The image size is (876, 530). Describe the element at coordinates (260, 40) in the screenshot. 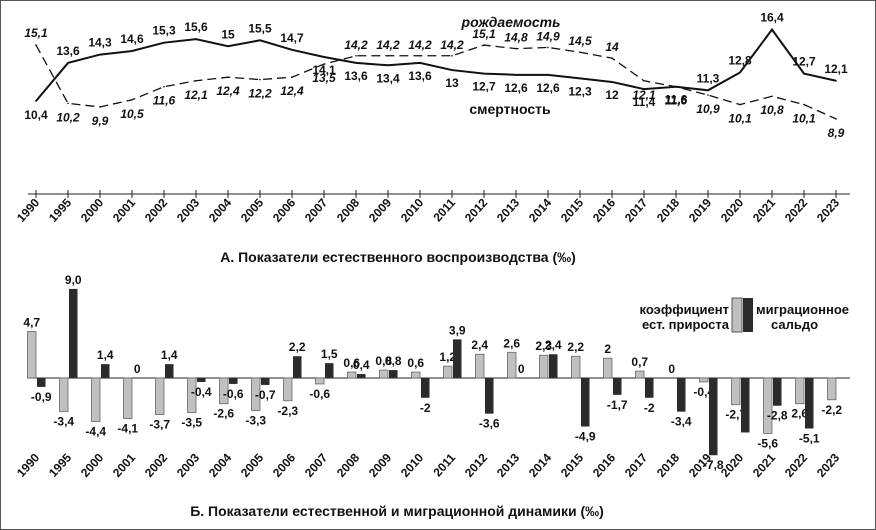

I see `death-point-2005` at that location.